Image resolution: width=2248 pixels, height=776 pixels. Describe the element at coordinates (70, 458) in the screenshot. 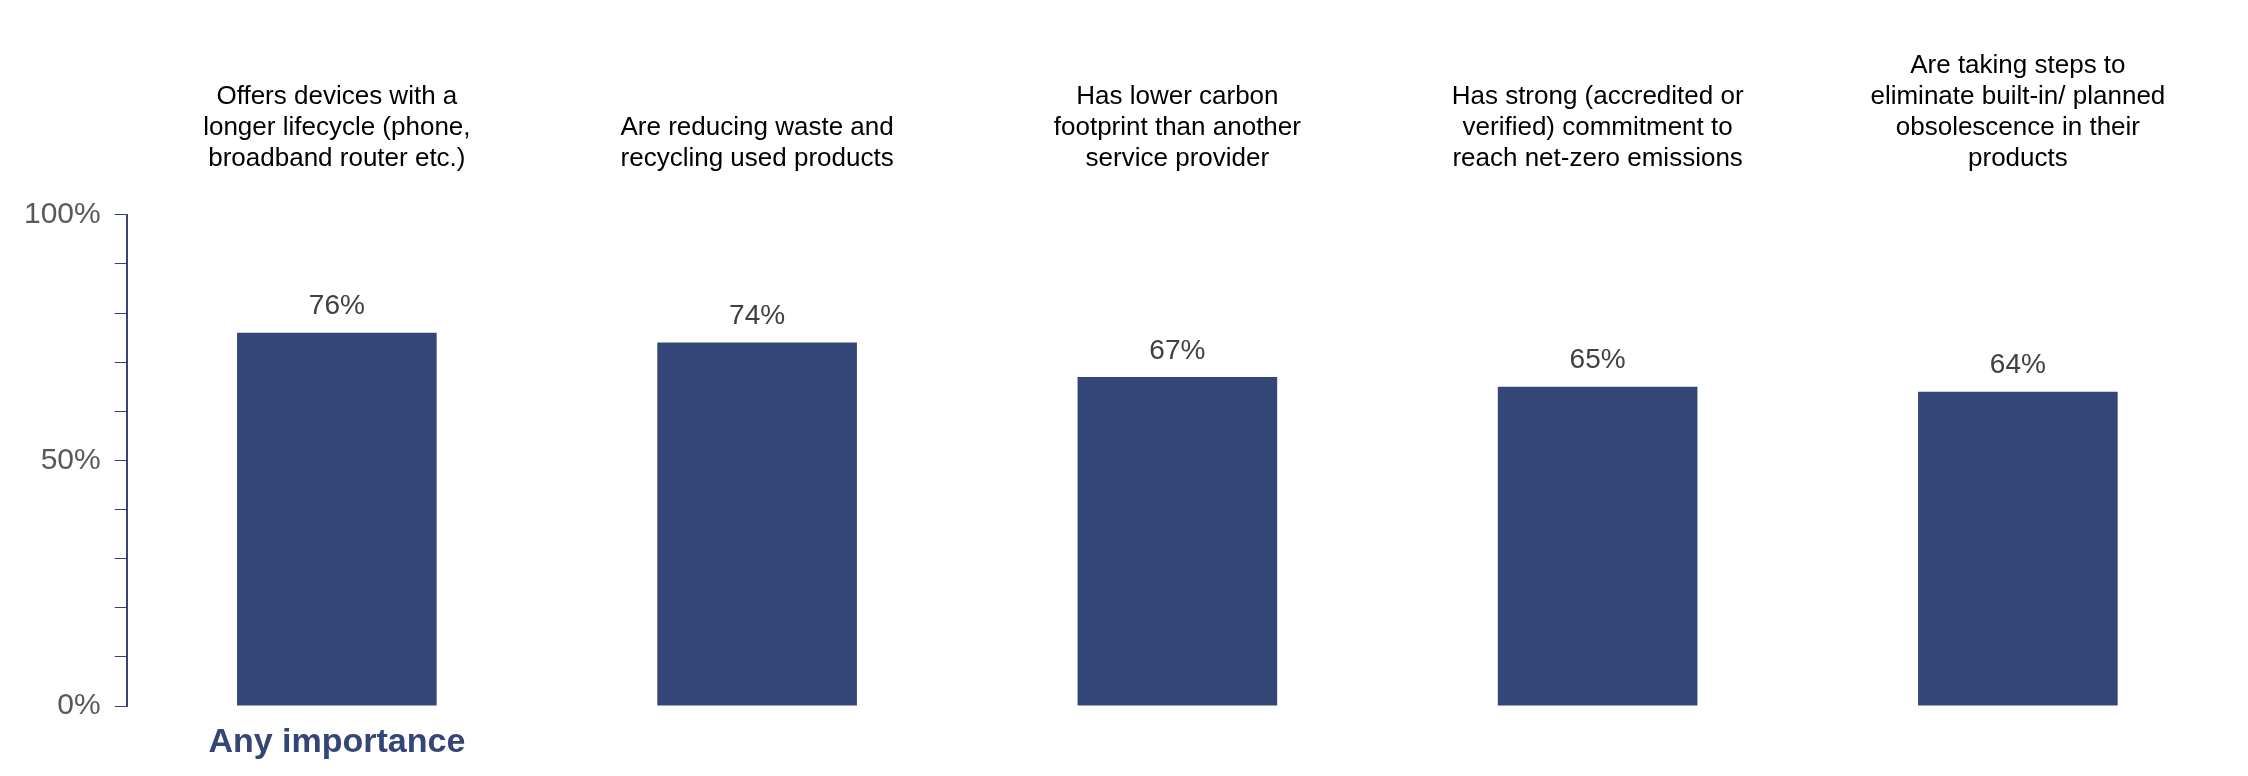

I see `y-tick-label: 50%` at that location.